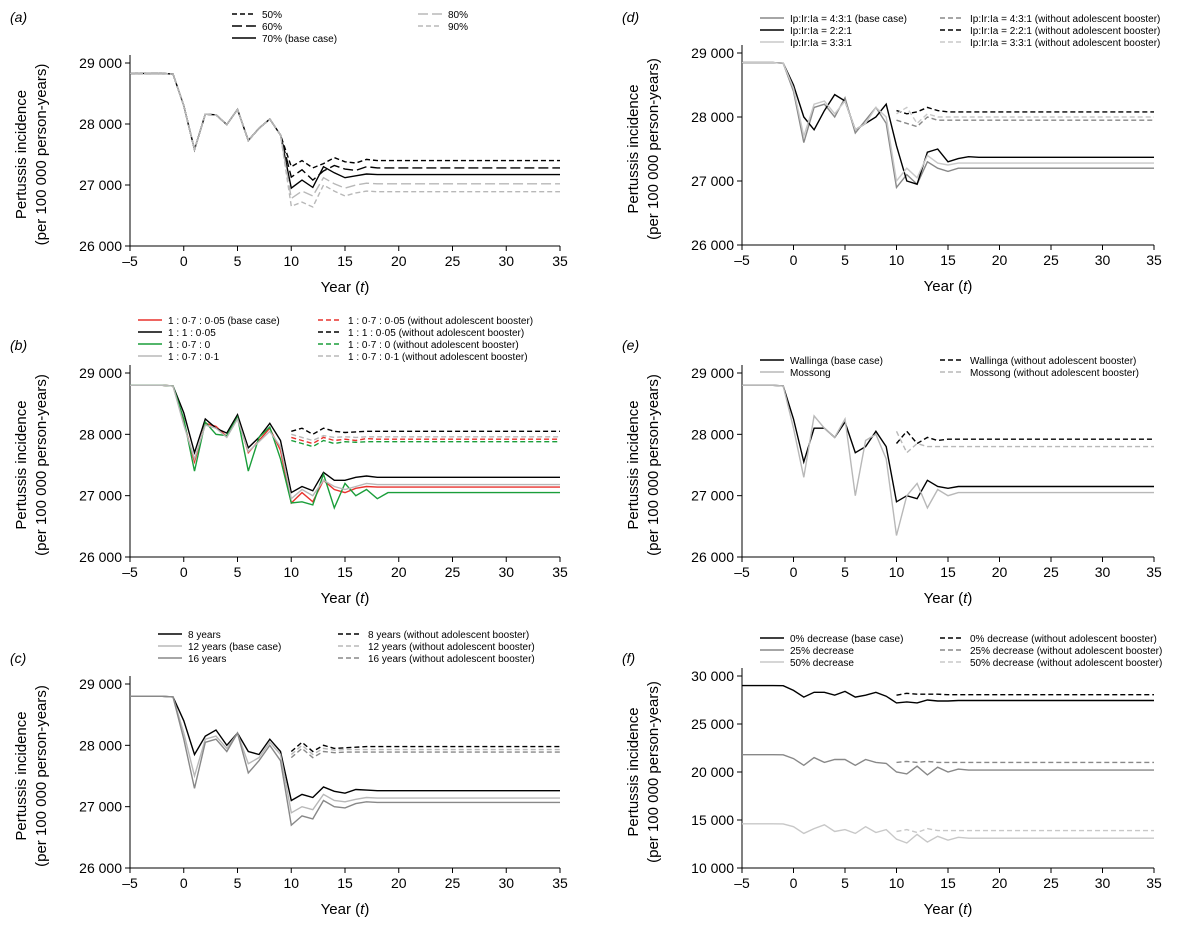 This screenshot has width=1188, height=929. What do you see at coordinates (451, 659) in the screenshot?
I see `legend-entry: 16 years (without adolescent booster)` at bounding box center [451, 659].